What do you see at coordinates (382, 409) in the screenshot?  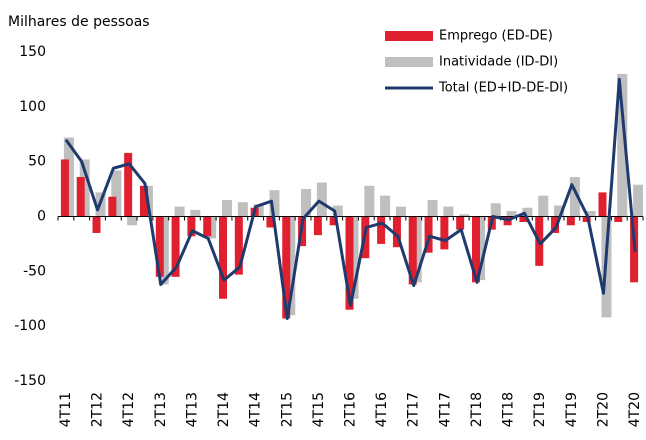 I see `x-tick-label: 4T16` at bounding box center [382, 409].